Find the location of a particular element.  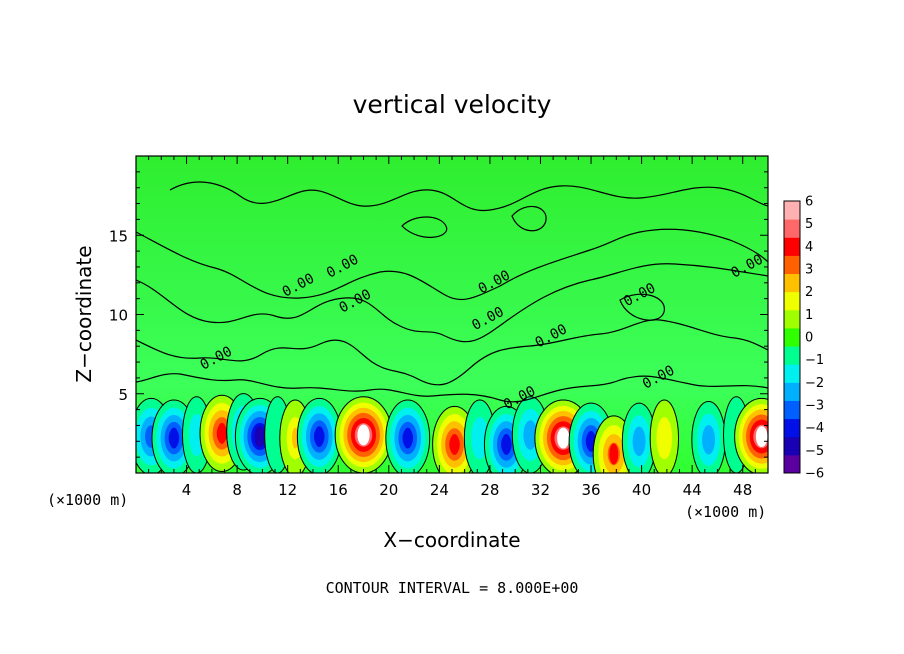

colorbar-label: 4 is located at coordinates (809, 247).